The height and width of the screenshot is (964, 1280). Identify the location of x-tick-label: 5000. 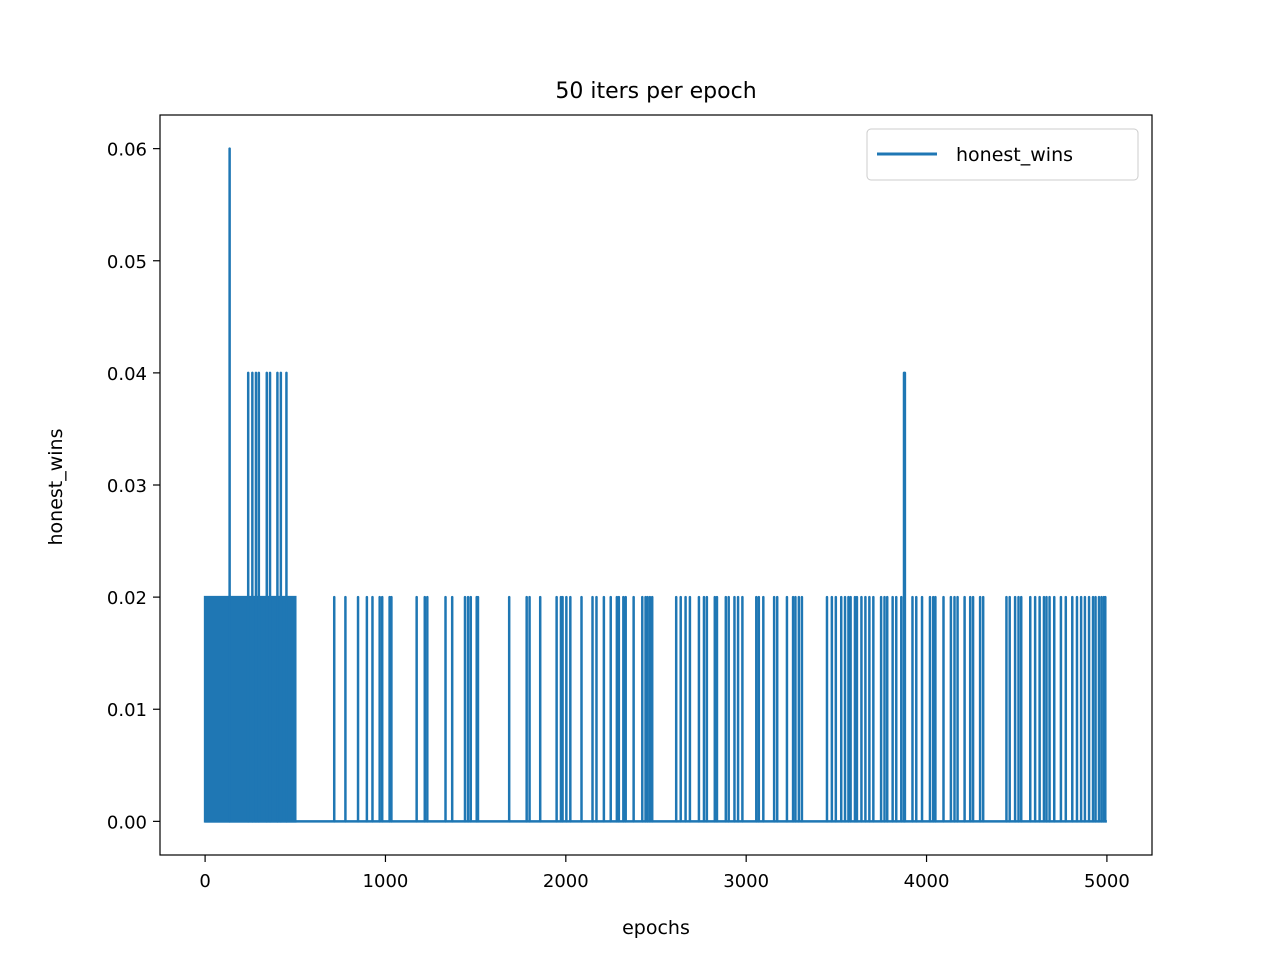
(1107, 881).